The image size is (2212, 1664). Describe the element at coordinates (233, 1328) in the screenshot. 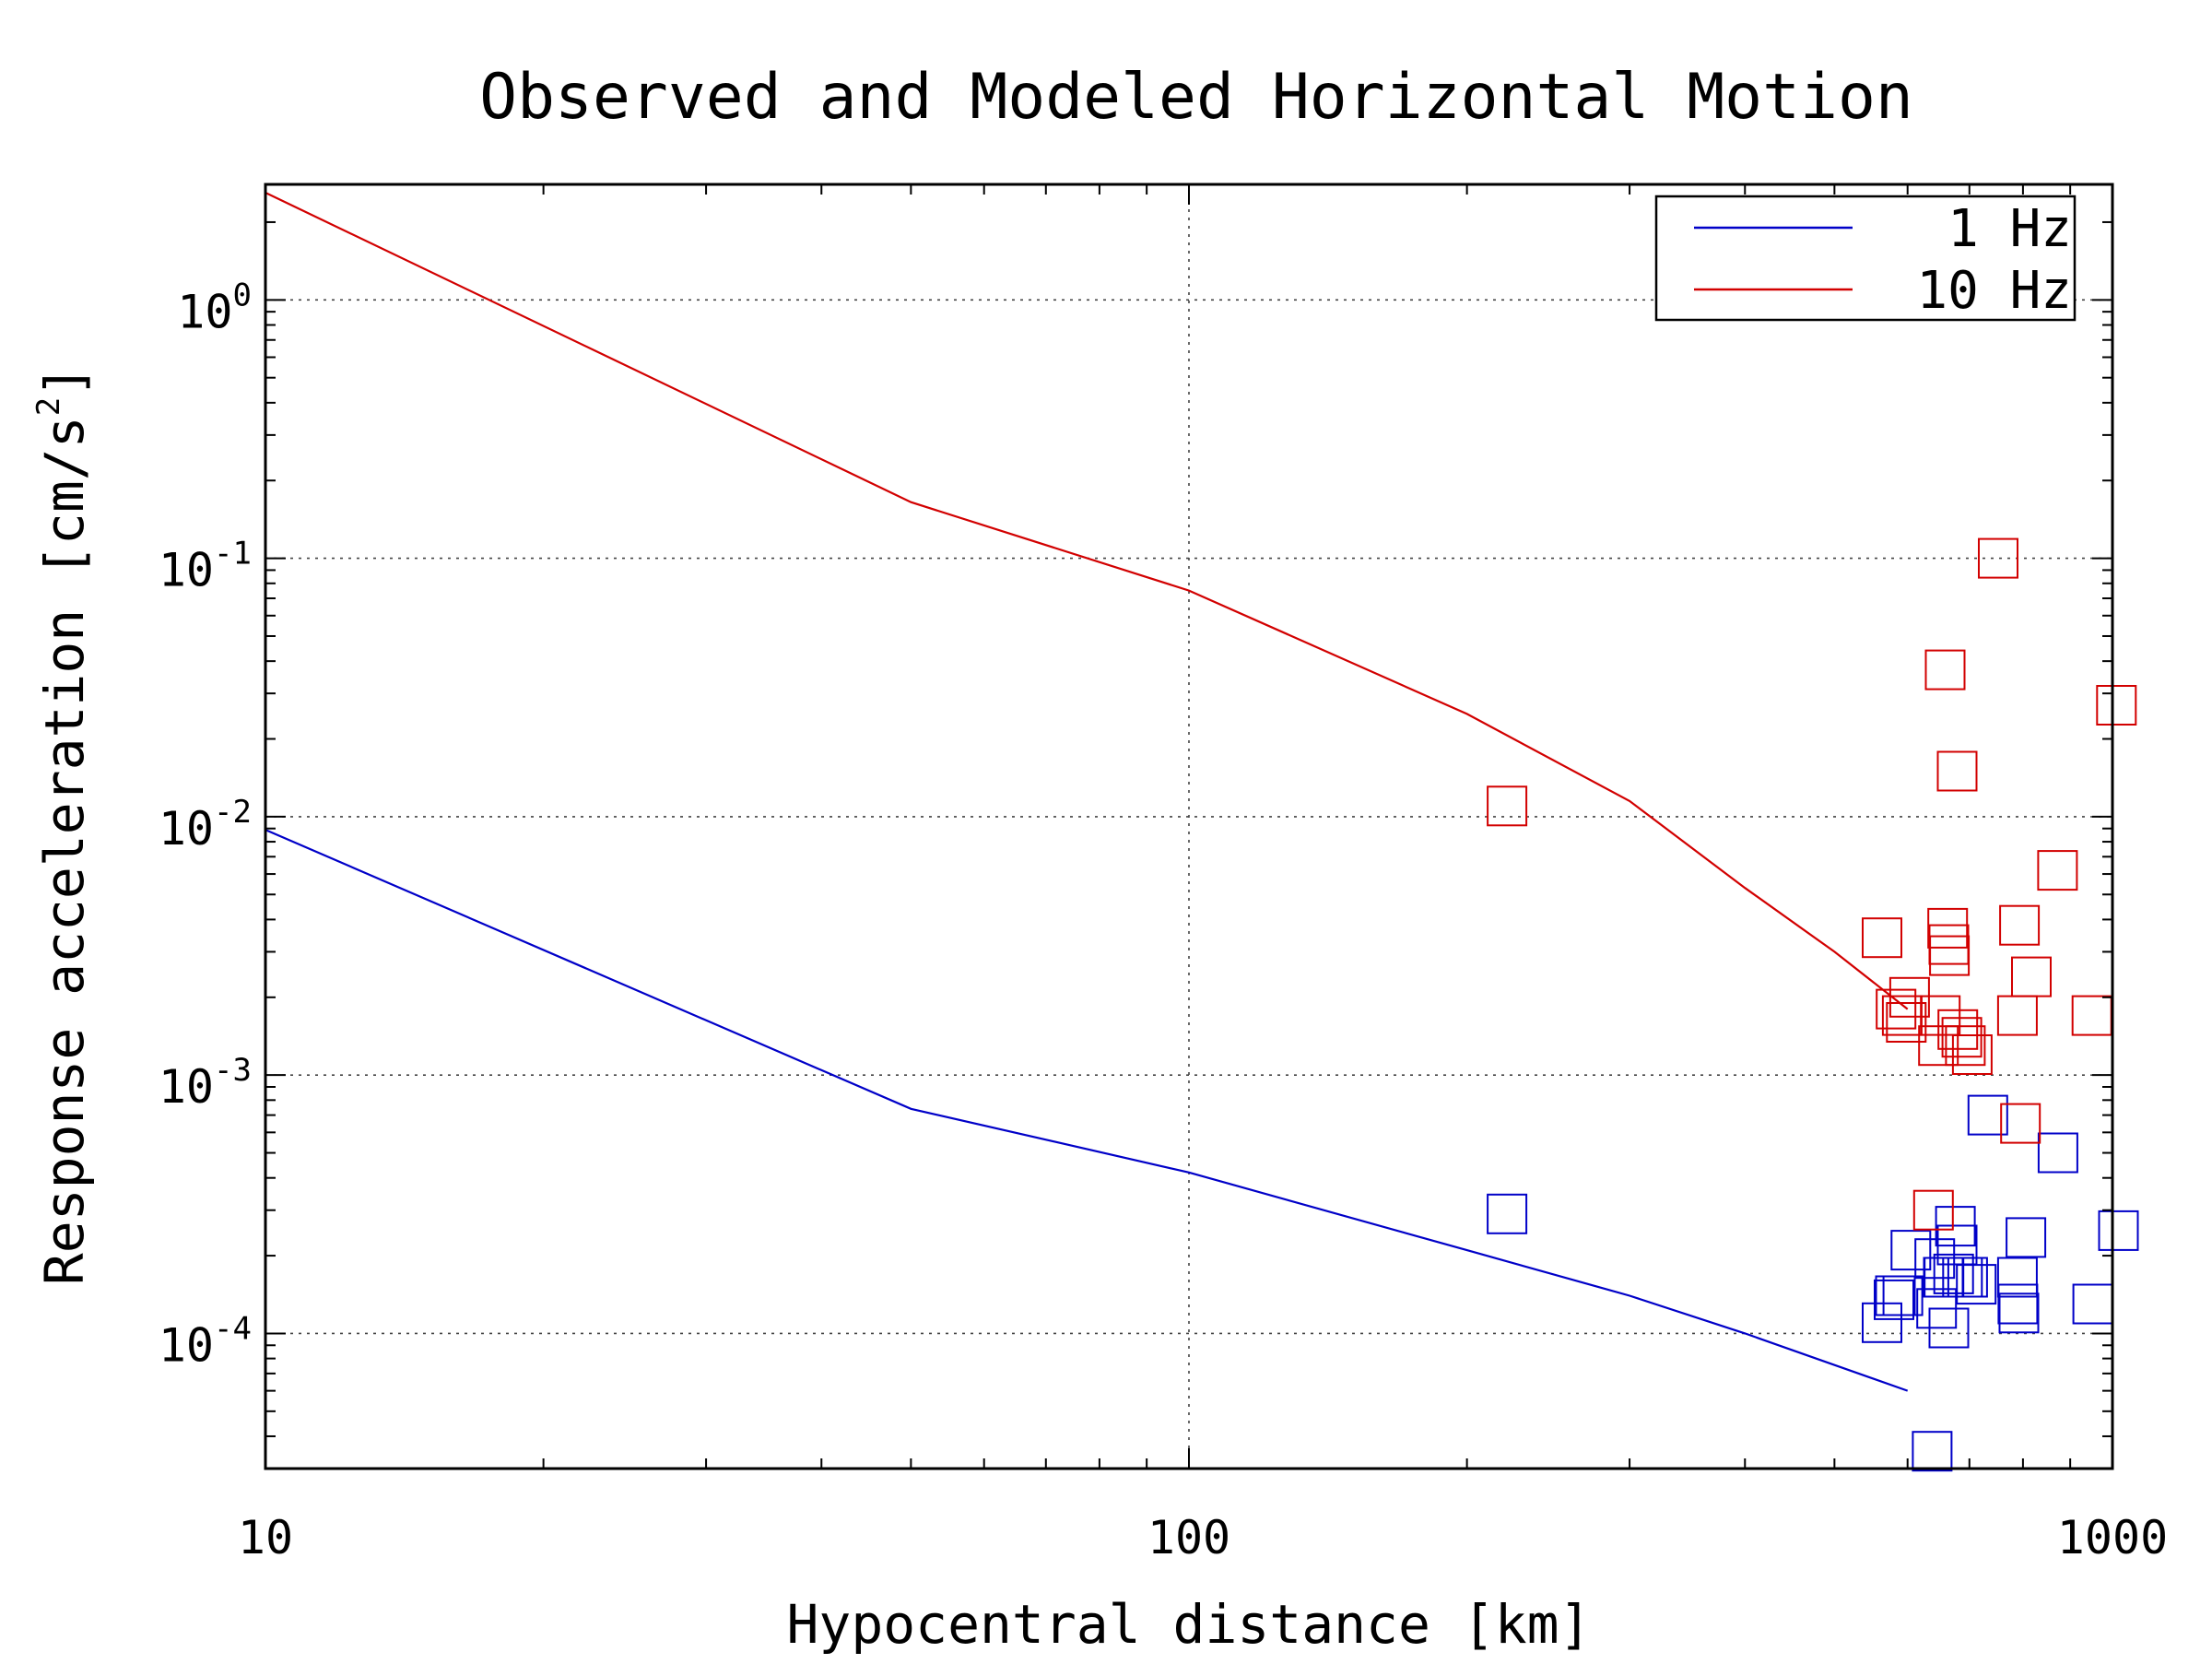

I see `y-tick-exponent: -4` at that location.